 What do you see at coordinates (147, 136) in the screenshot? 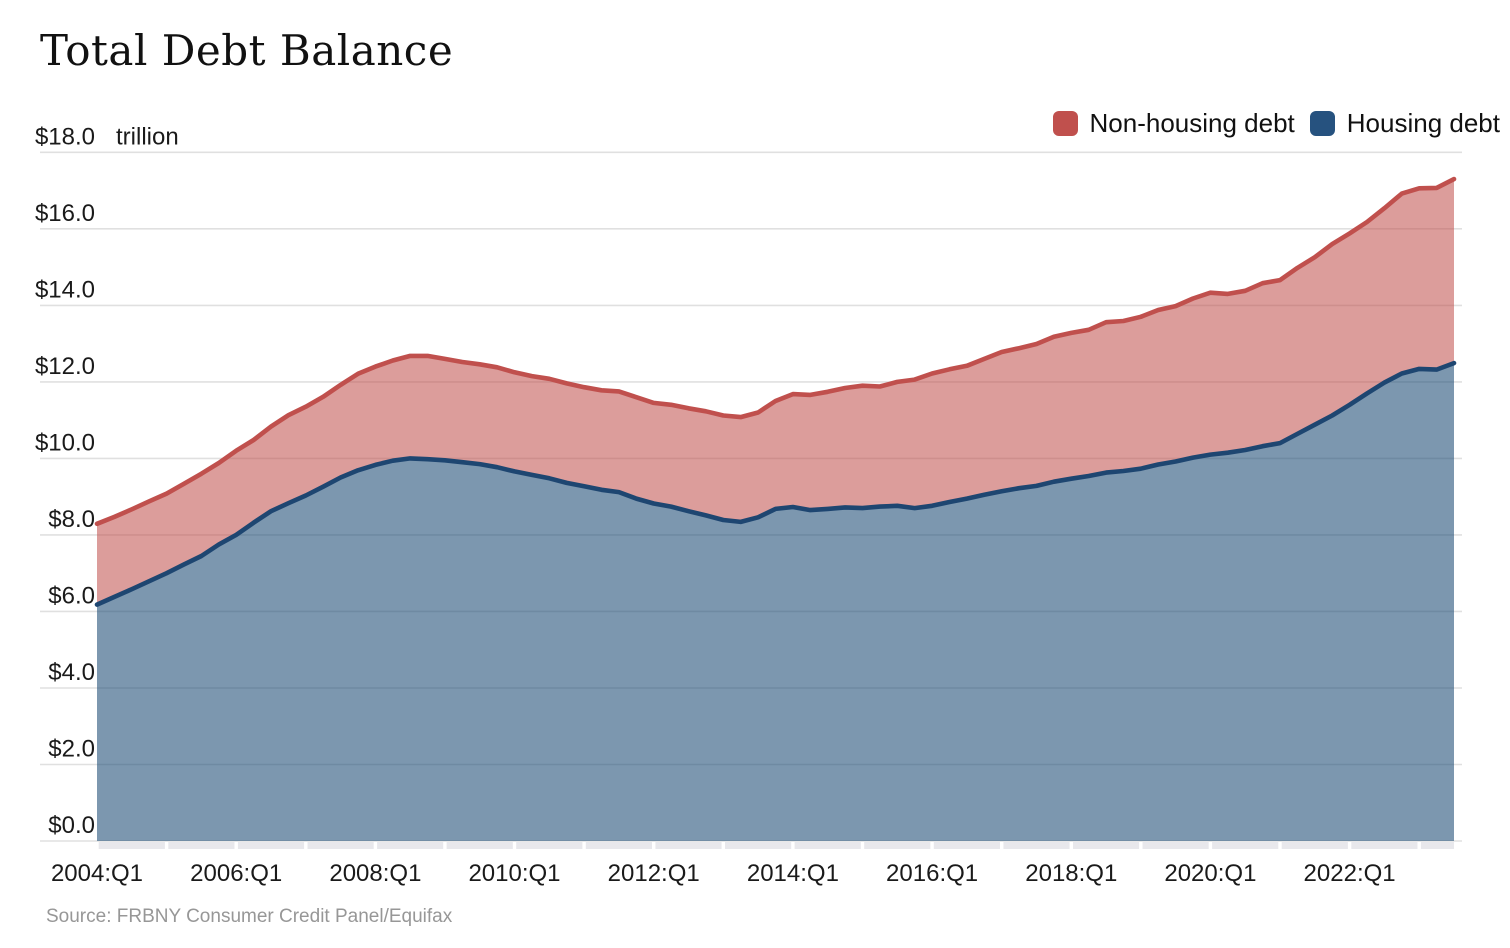
I see `unit-label: trillion` at bounding box center [147, 136].